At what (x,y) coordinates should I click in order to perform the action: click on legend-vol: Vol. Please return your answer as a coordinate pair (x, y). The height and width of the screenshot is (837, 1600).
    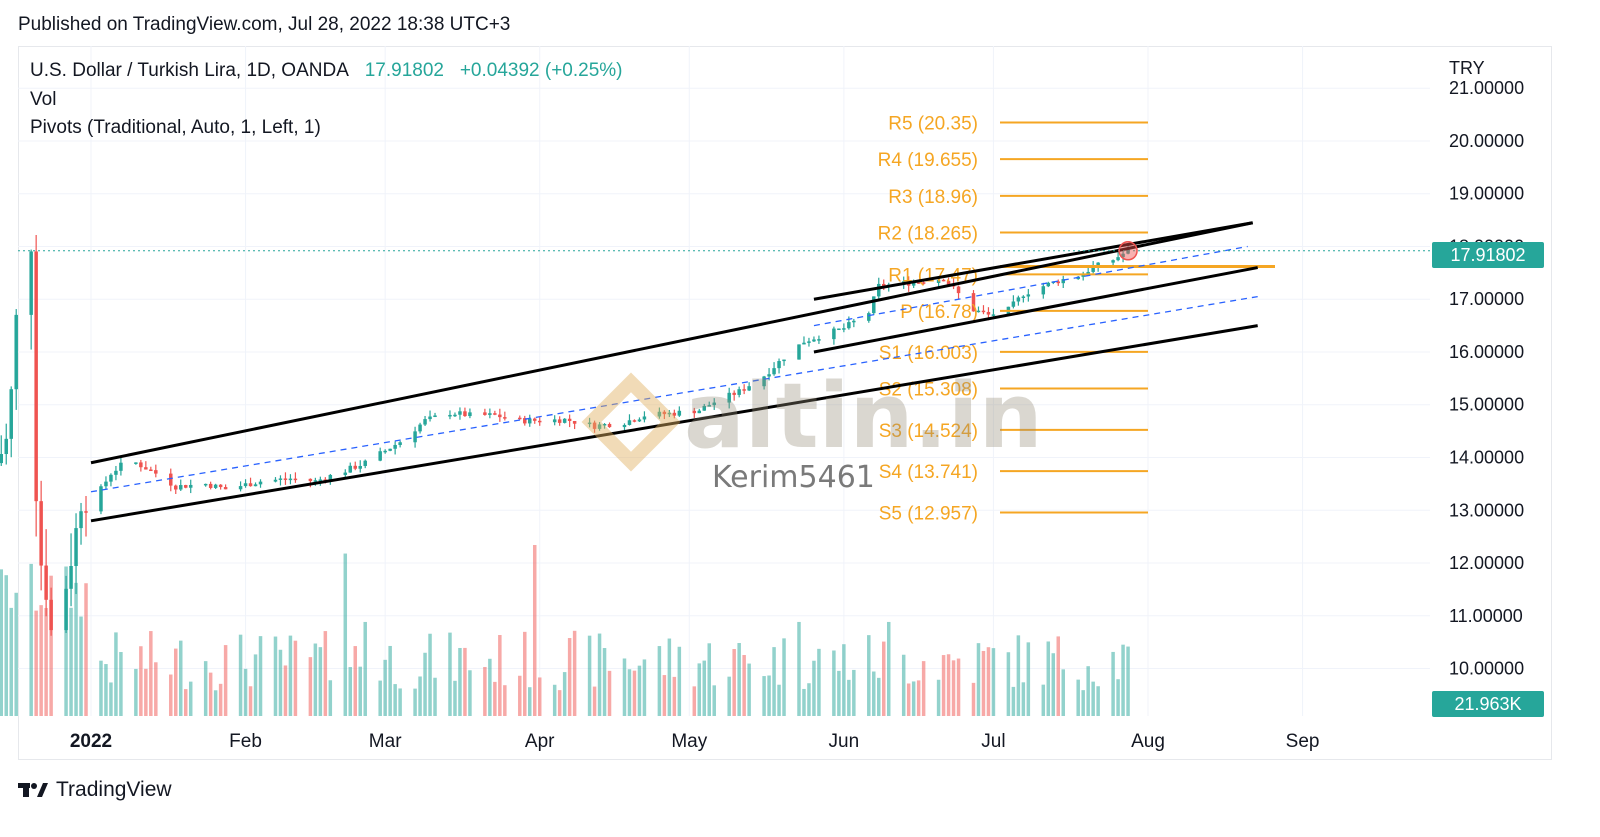
    Looking at the image, I should click on (43, 99).